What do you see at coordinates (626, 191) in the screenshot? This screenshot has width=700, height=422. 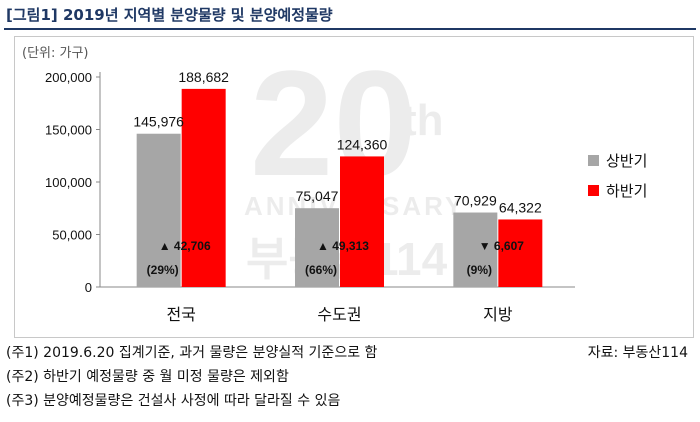 I see `legend-label: 하반기` at bounding box center [626, 191].